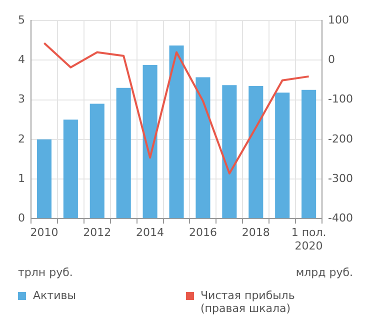 The height and width of the screenshot is (329, 371). I want to click on legend-label: Чистая прибыль (правая шкала), so click(248, 302).